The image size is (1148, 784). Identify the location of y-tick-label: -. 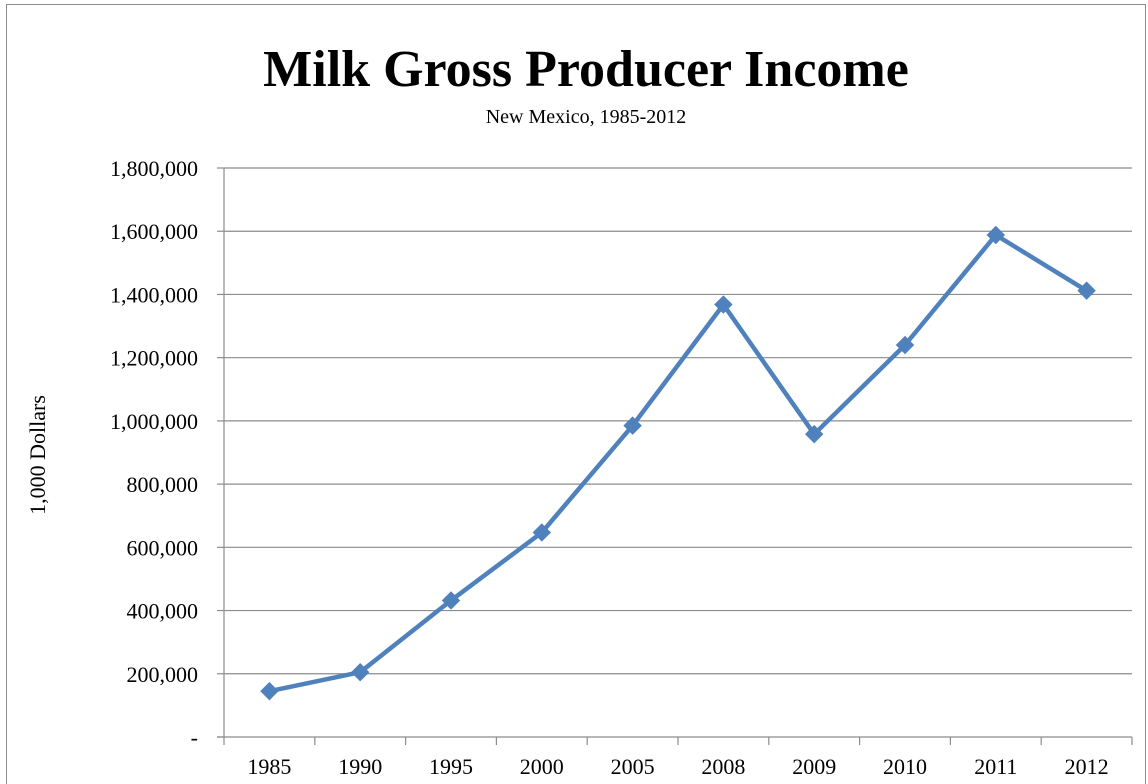
(194, 737).